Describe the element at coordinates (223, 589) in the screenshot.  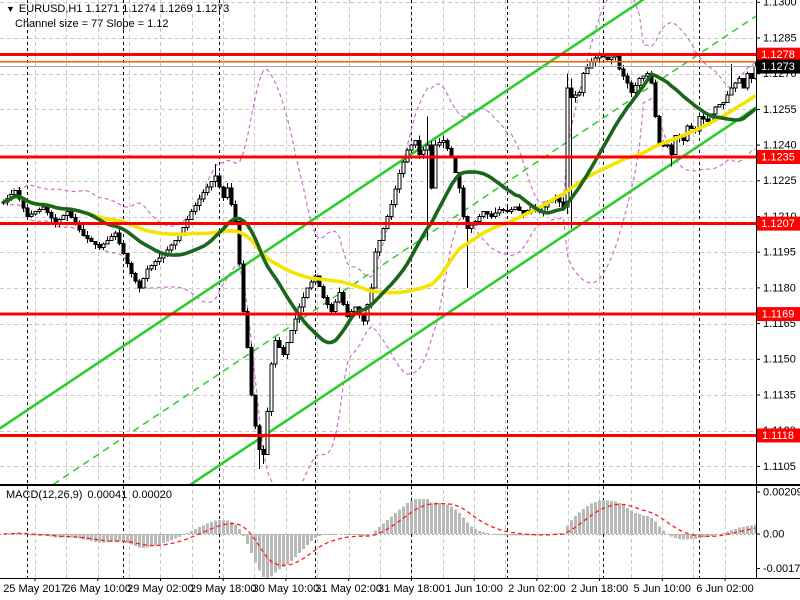
I see `time-axis-label: 29 May 18:00` at that location.